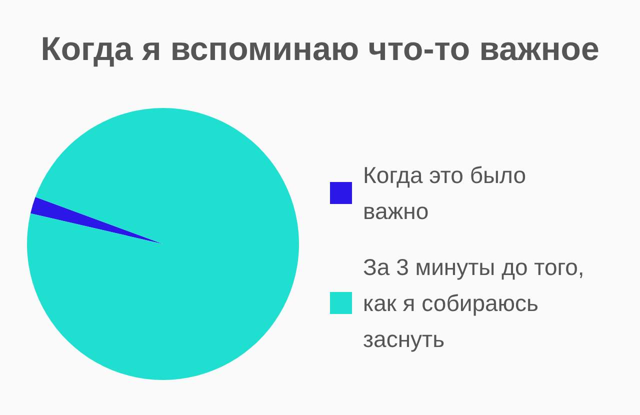 This screenshot has width=640, height=415. Describe the element at coordinates (473, 303) in the screenshot. I see `legend-label: За 3 минуты до того, как я собираюсь заснуть` at that location.